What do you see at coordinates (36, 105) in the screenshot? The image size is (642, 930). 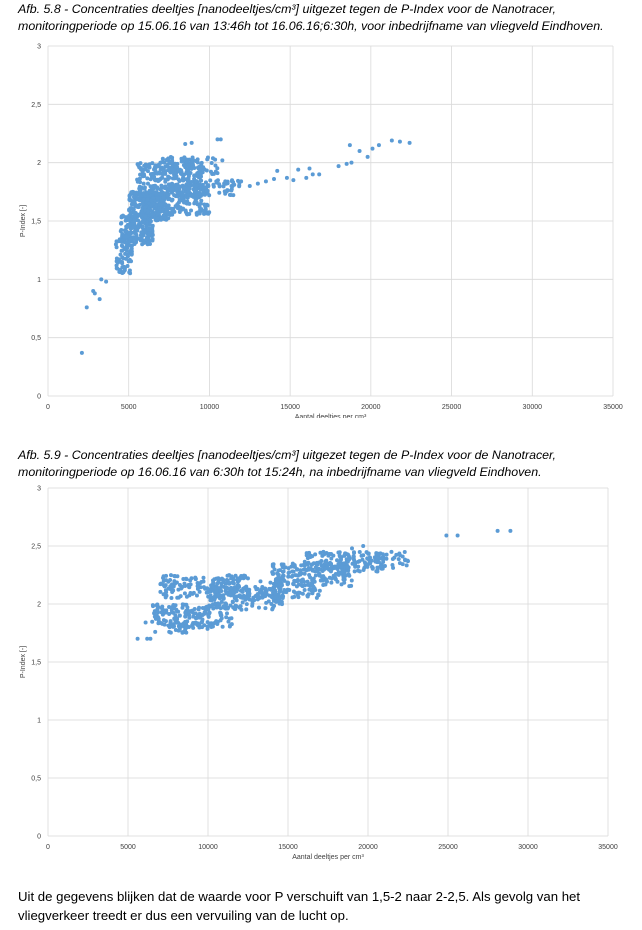 I see `y-tick-label: 2,5` at bounding box center [36, 105].